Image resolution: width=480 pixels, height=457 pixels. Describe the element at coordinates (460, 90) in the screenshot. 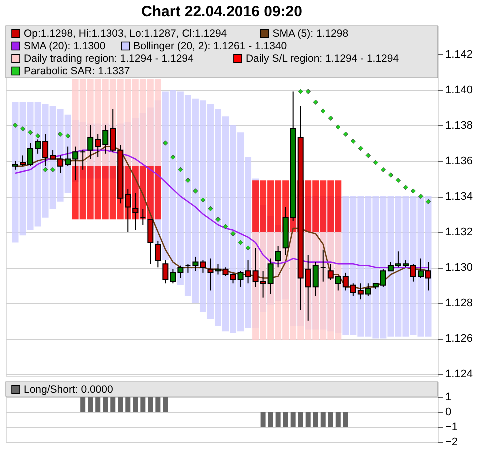

I see `y-tick-label: 1.140` at that location.